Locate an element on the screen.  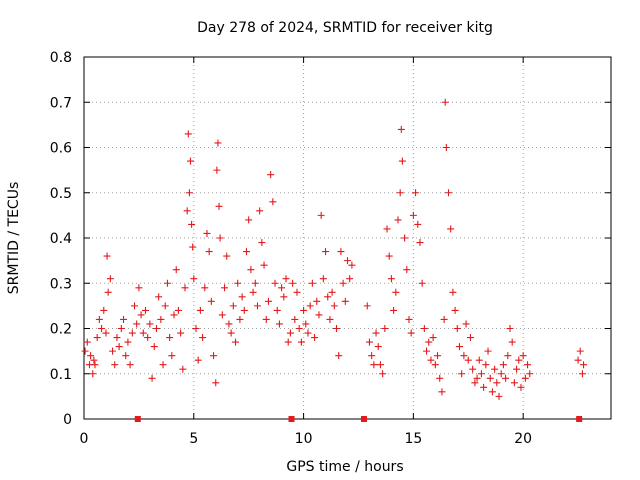
y-axis-label: SRMTID / TECUs is located at coordinates (14, 238).